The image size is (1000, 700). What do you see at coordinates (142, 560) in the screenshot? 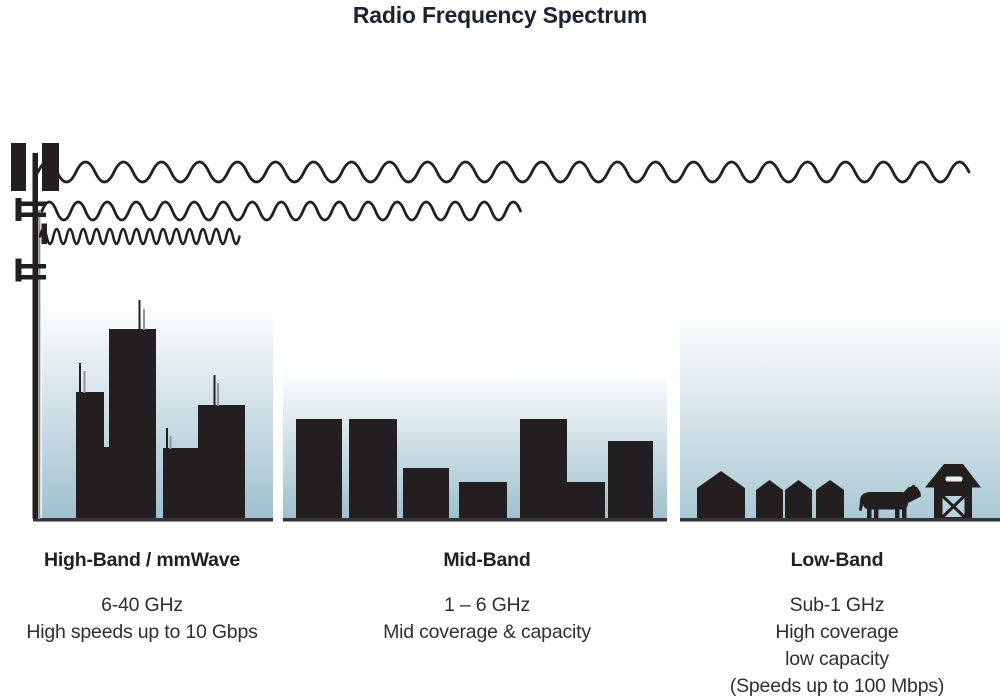
I see `highband-heading: High-Band / mmWave` at bounding box center [142, 560].